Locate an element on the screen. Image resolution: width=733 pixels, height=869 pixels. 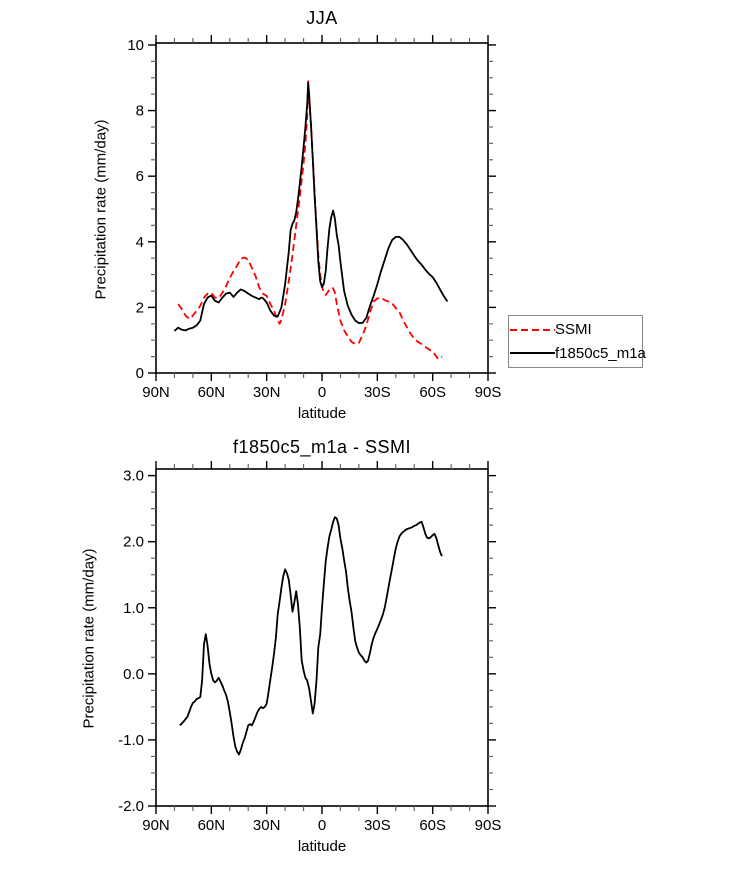
y-axis-tick-label: -2.0 is located at coordinates (131, 806).